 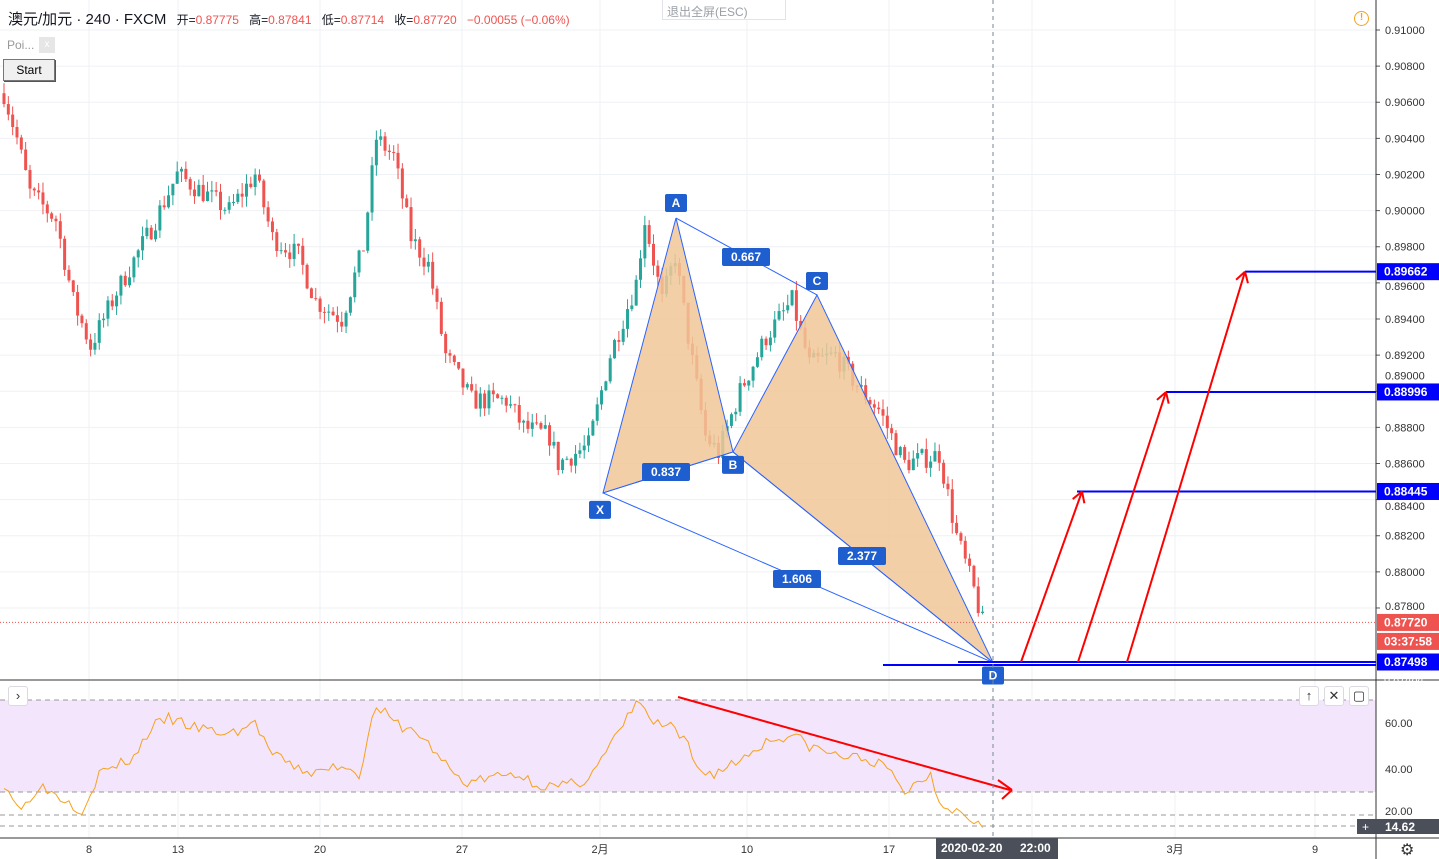 What do you see at coordinates (89, 850) in the screenshot?
I see `time-tick: 8` at bounding box center [89, 850].